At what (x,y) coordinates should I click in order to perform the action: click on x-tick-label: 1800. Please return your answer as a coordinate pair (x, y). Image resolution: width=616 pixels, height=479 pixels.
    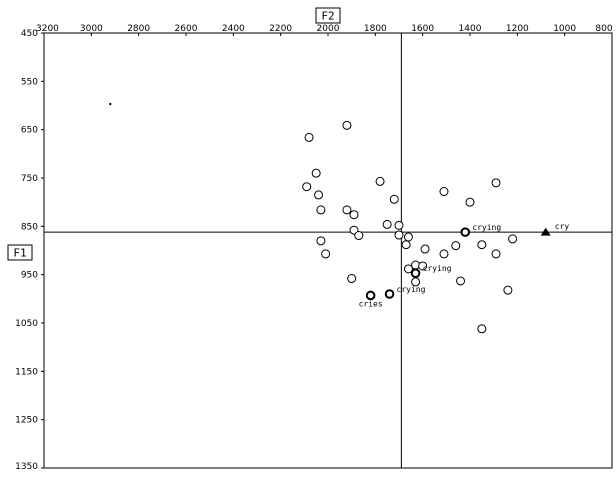
    Looking at the image, I should click on (375, 29).